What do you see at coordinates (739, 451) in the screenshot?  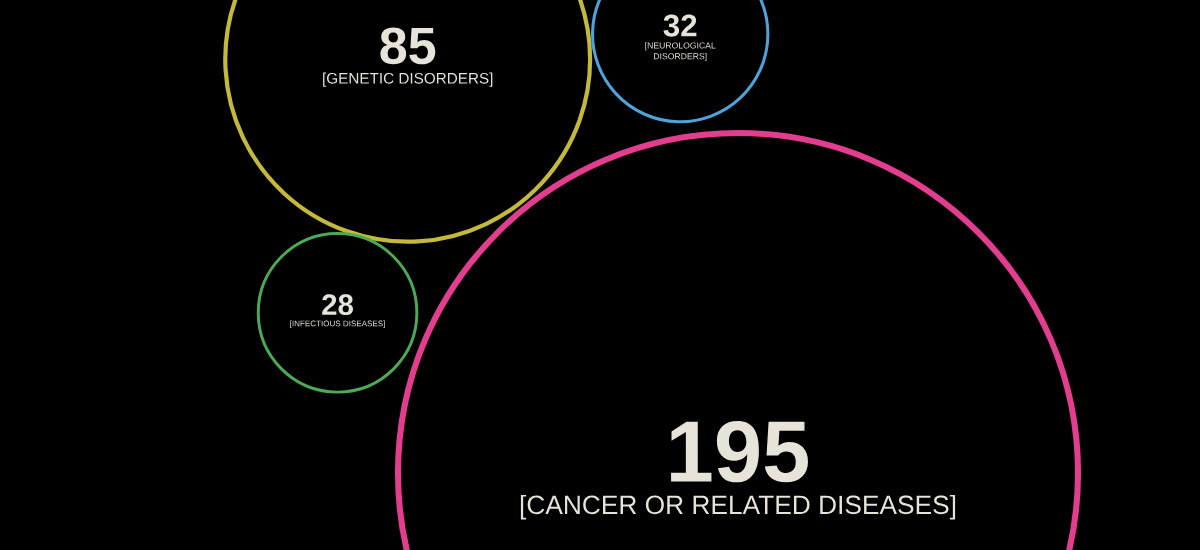 I see `data-label: 195` at bounding box center [739, 451].